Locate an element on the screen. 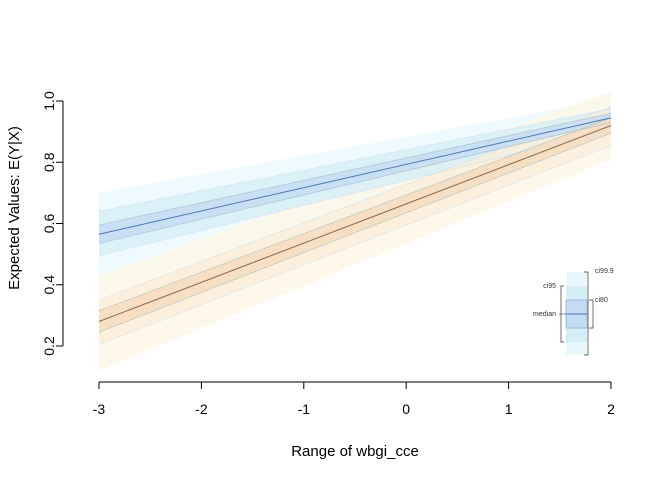 This screenshot has width=672, height=480. x-axis-title: Range of wbgi_cce is located at coordinates (355, 451).